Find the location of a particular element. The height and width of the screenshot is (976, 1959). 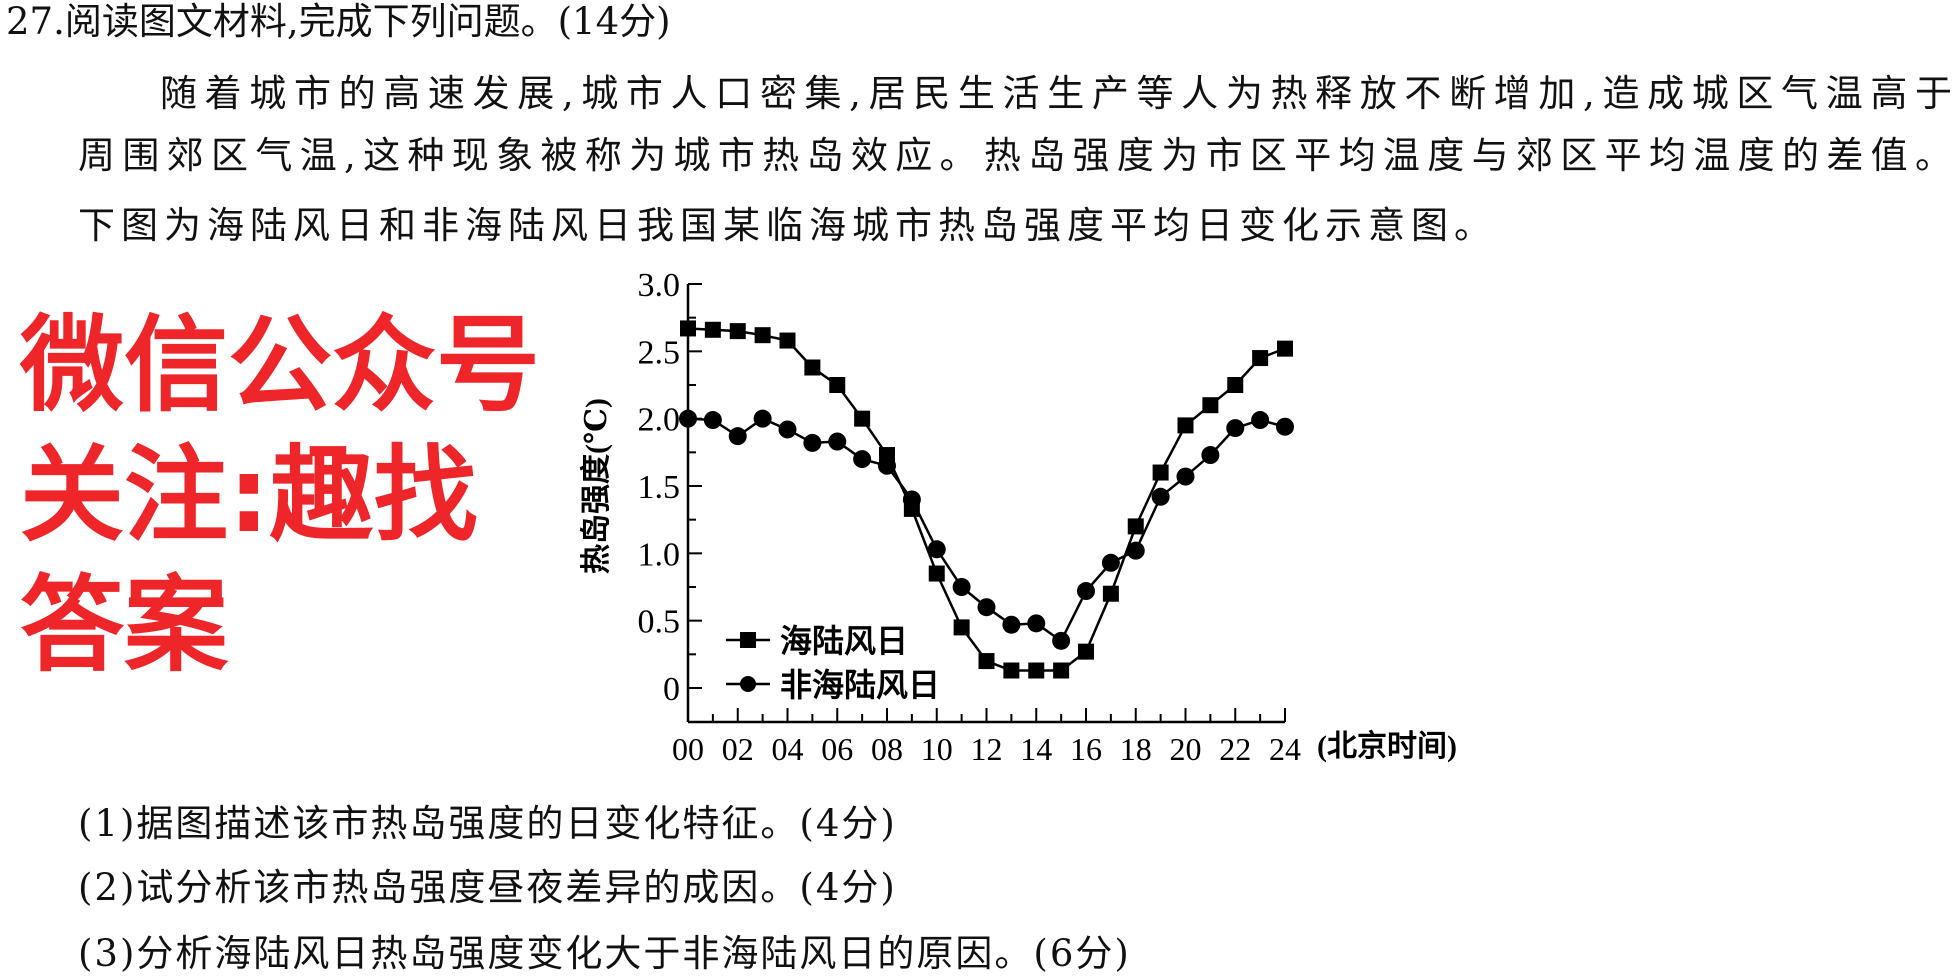

x-axis-label: (北京时间) is located at coordinates (1387, 746).